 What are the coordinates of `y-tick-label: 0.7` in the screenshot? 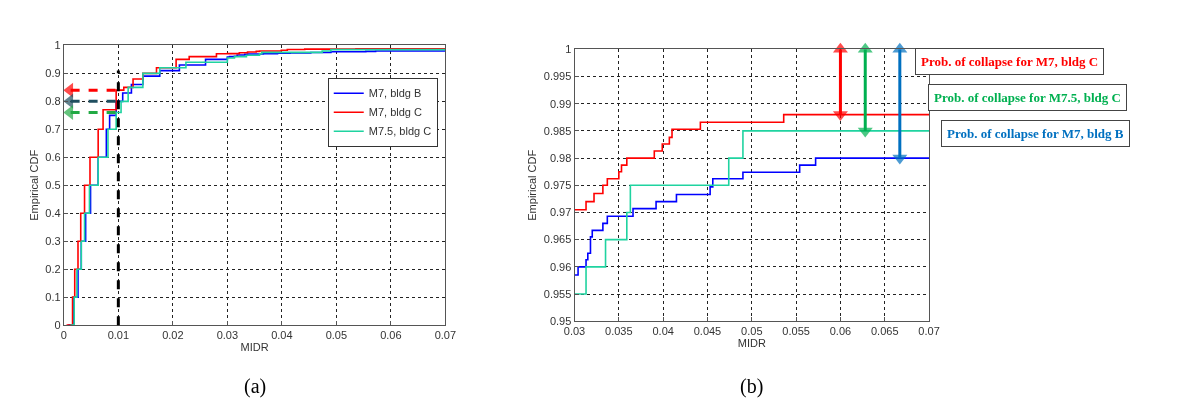 It's located at (53, 129).